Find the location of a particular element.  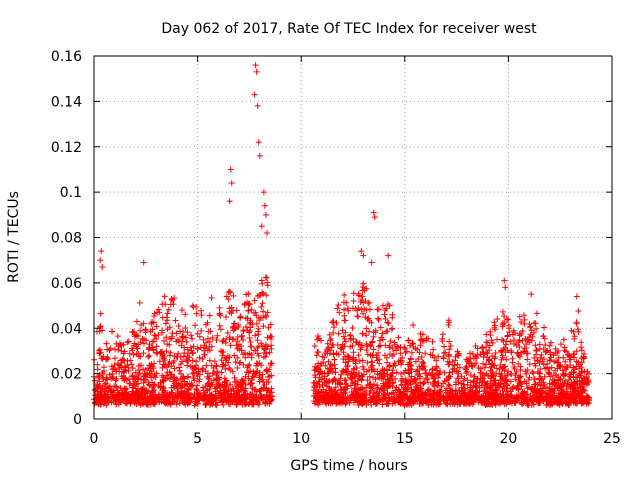

y-axis-label: ROTI / TECUs is located at coordinates (14, 237).